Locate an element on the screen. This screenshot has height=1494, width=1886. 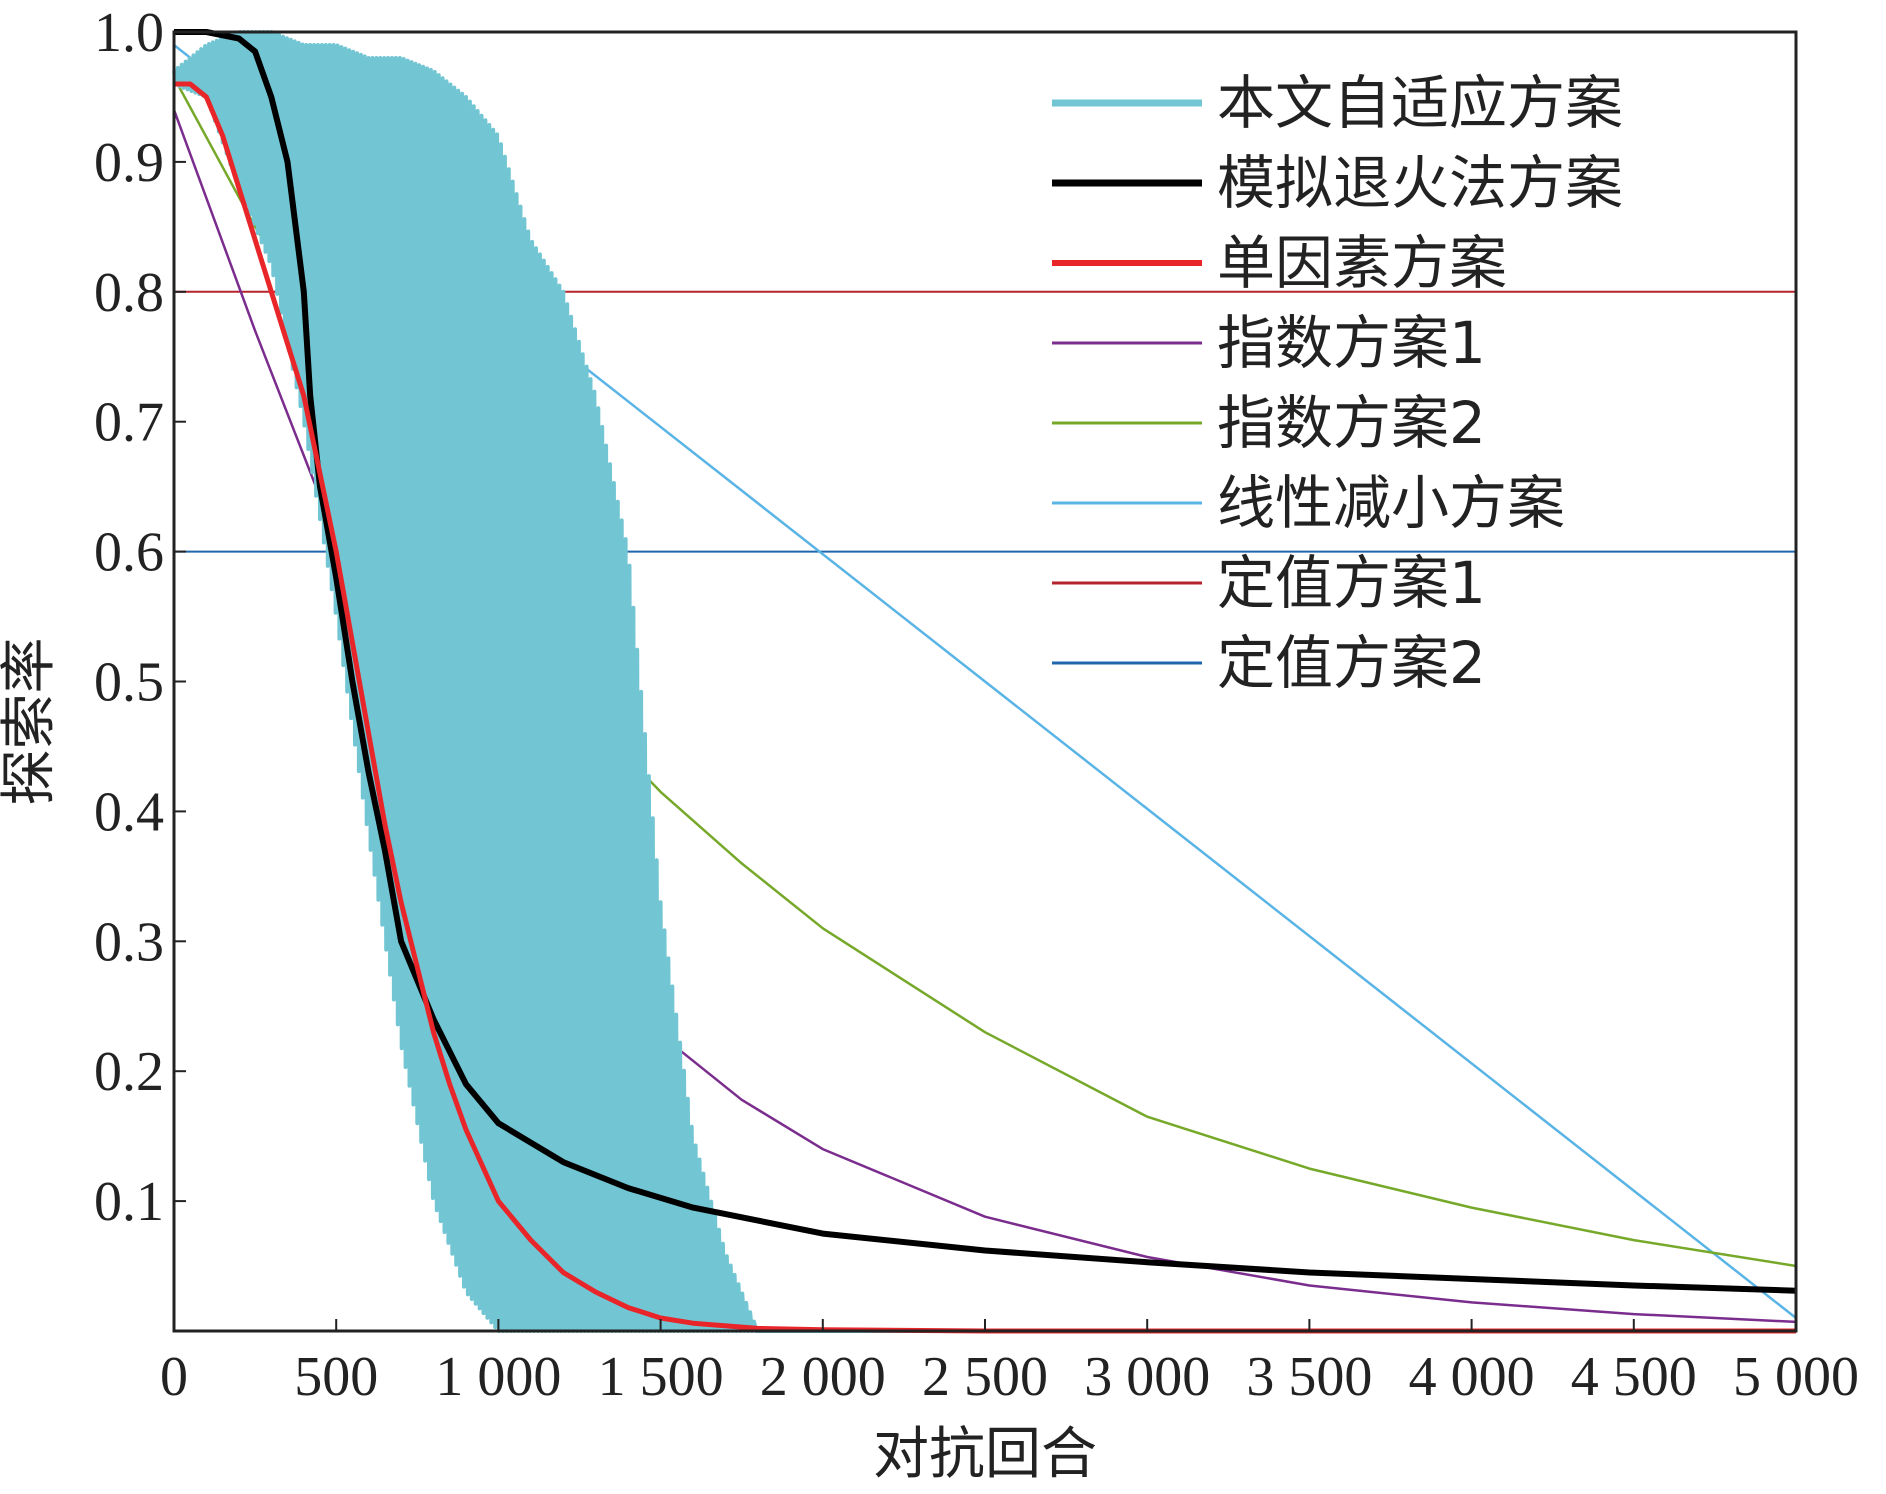
y-tick-label: 0.1 is located at coordinates (129, 1202).